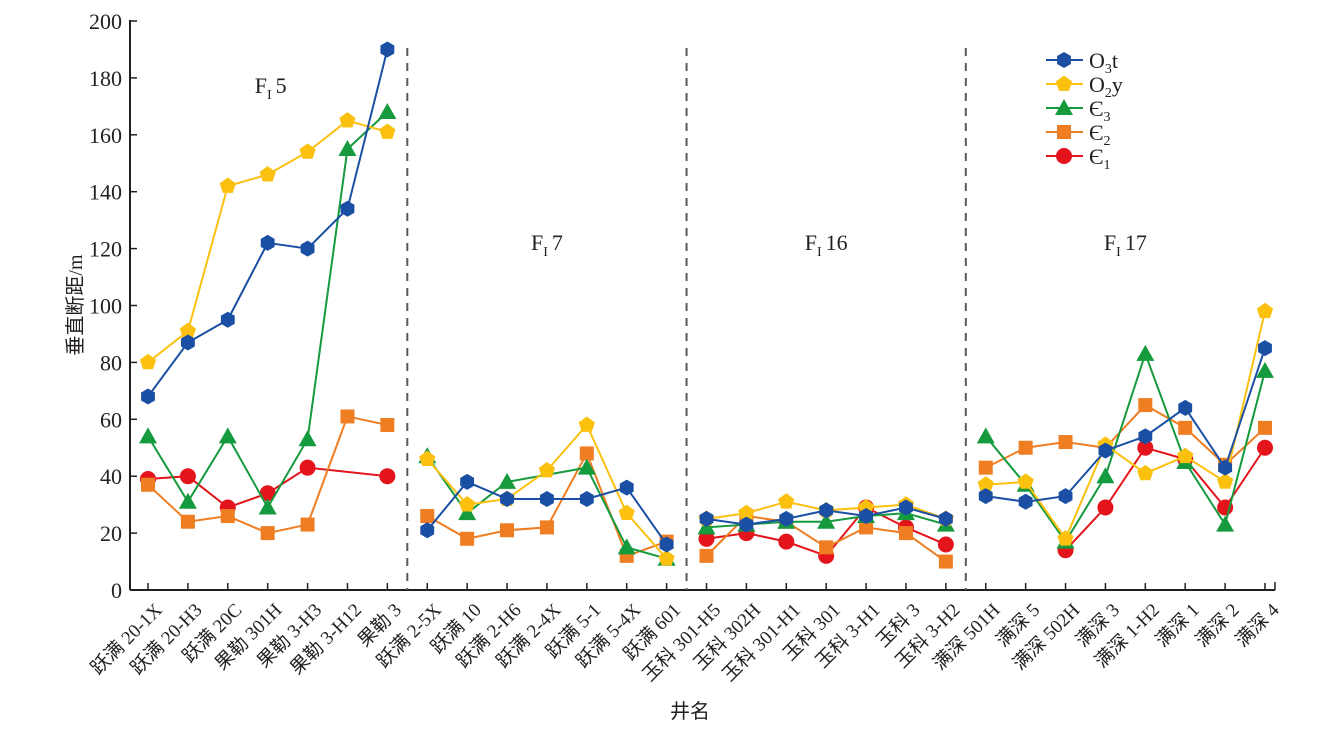  What do you see at coordinates (1078, 134) in the screenshot?
I see `legend-item: Є2` at bounding box center [1078, 134].